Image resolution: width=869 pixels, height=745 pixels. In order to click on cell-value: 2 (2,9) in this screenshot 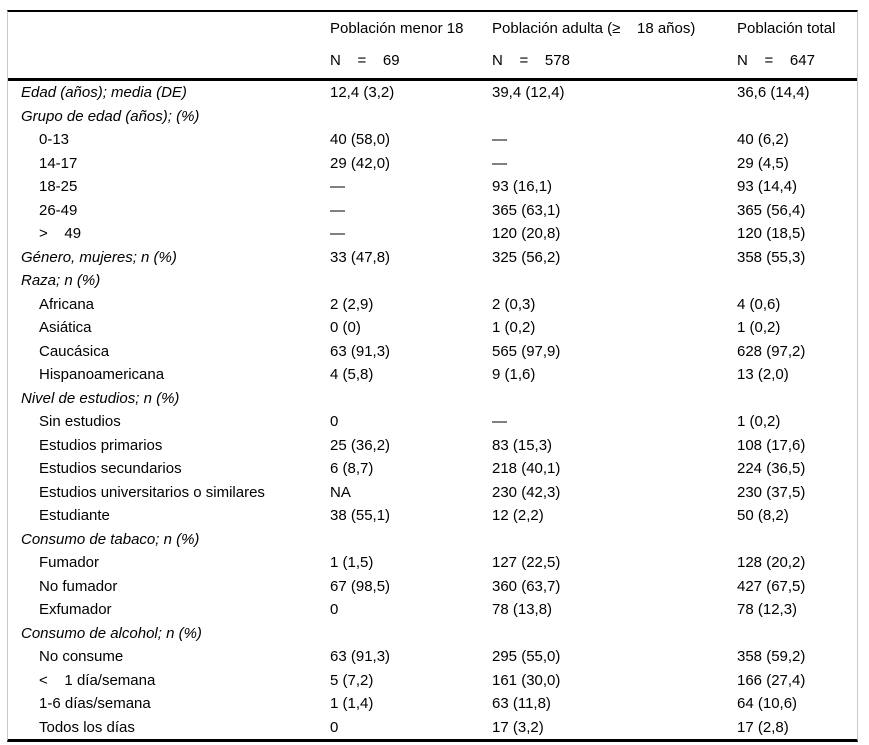, I will do `click(352, 304)`.